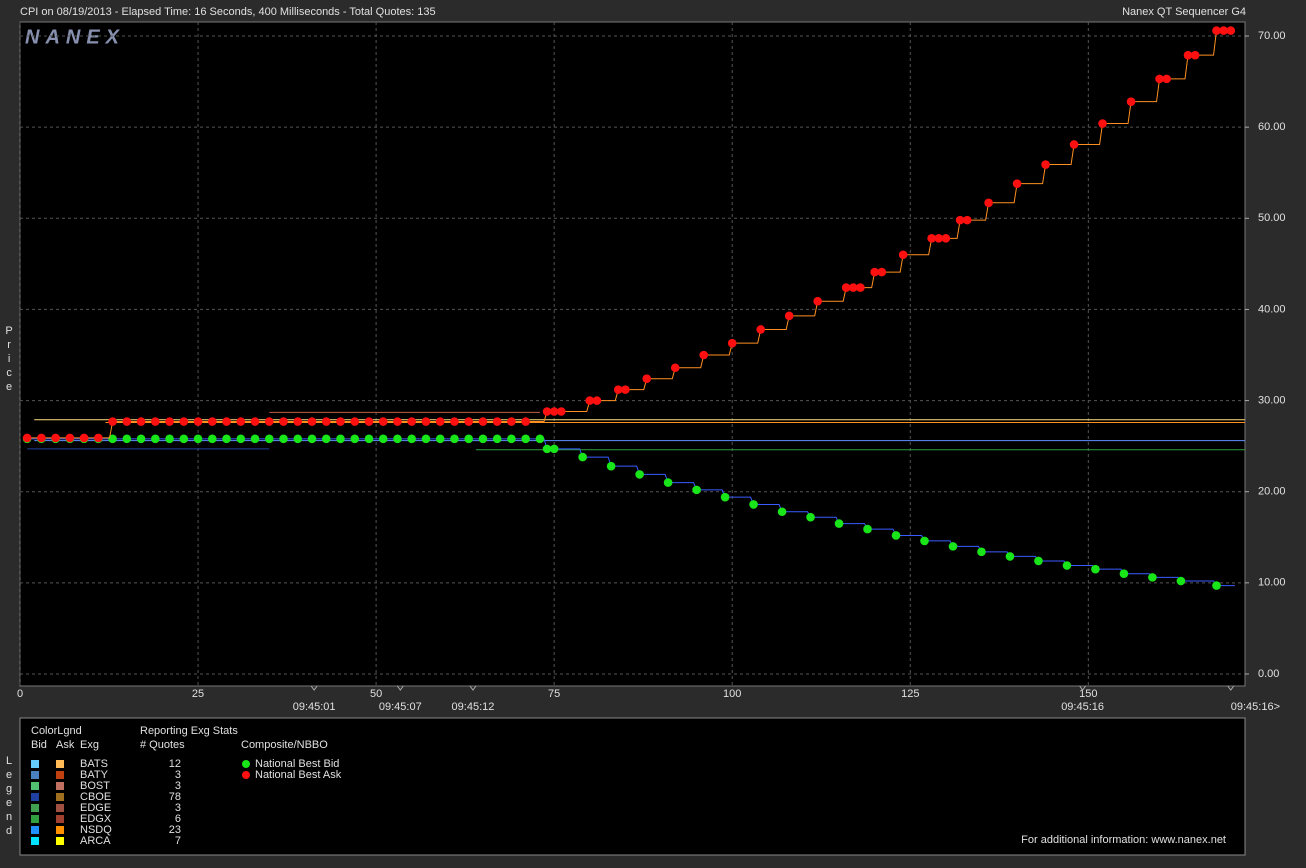 The width and height of the screenshot is (1306, 868). What do you see at coordinates (9, 797) in the screenshot?
I see `legend-title: Legend` at bounding box center [9, 797].